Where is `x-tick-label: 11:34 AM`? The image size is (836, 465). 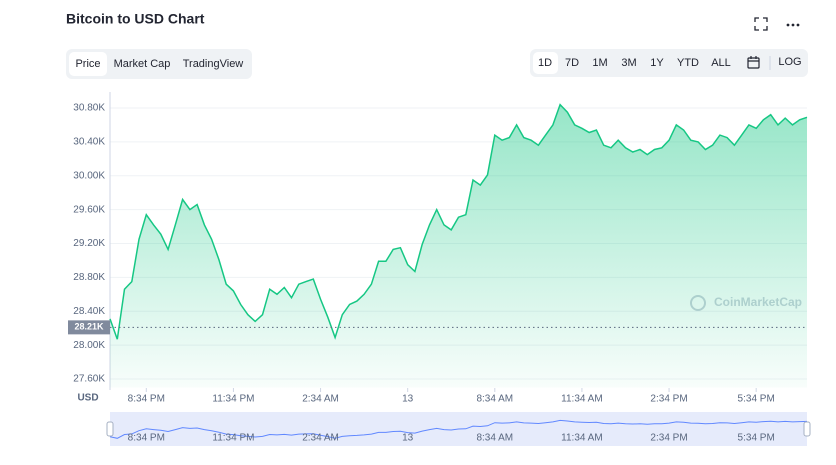
x-tick-label: 11:34 AM is located at coordinates (582, 399).